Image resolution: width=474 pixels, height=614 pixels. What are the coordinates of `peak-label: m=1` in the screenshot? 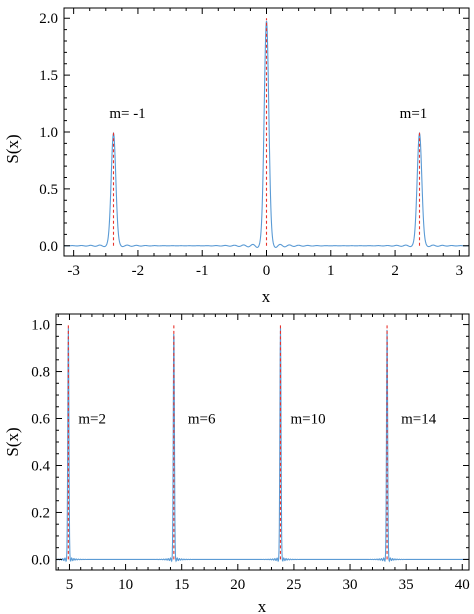 It's located at (414, 114).